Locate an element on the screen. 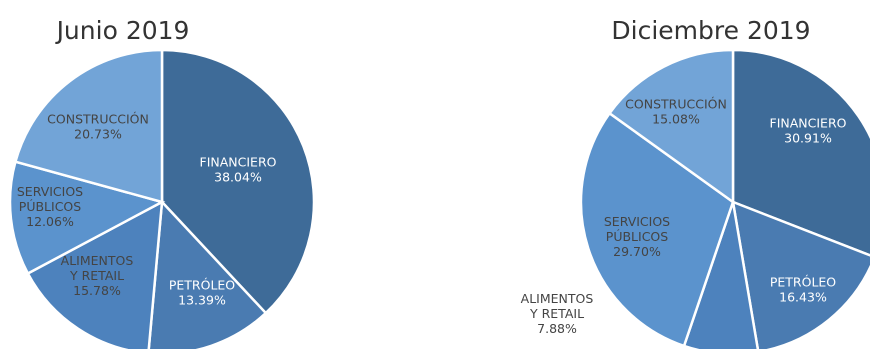 This screenshot has width=870, height=349. slice-value-label: 20.73% is located at coordinates (98, 134).